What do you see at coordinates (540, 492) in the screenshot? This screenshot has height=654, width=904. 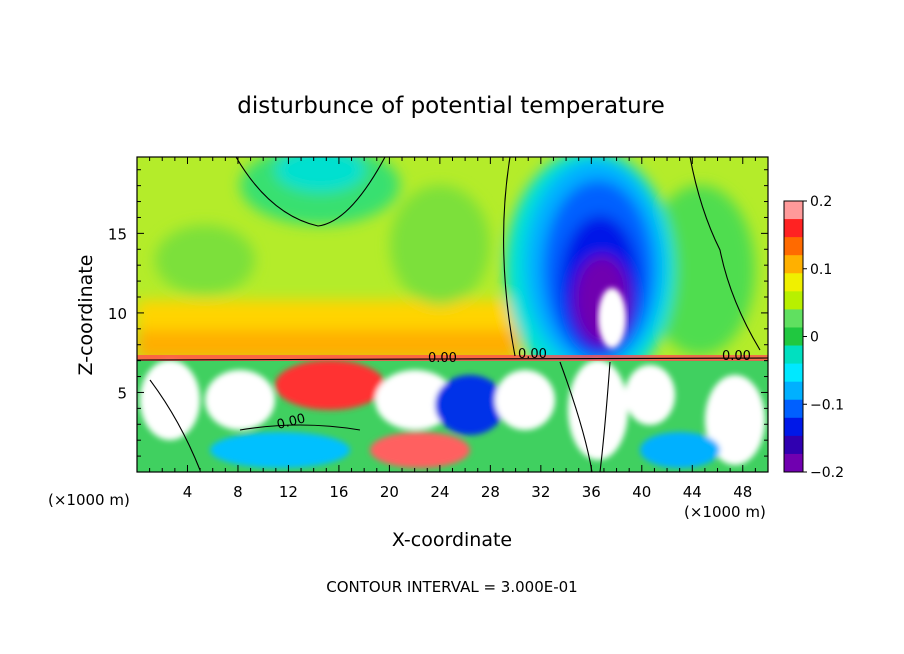 I see `x-tick-label: 32` at bounding box center [540, 492].